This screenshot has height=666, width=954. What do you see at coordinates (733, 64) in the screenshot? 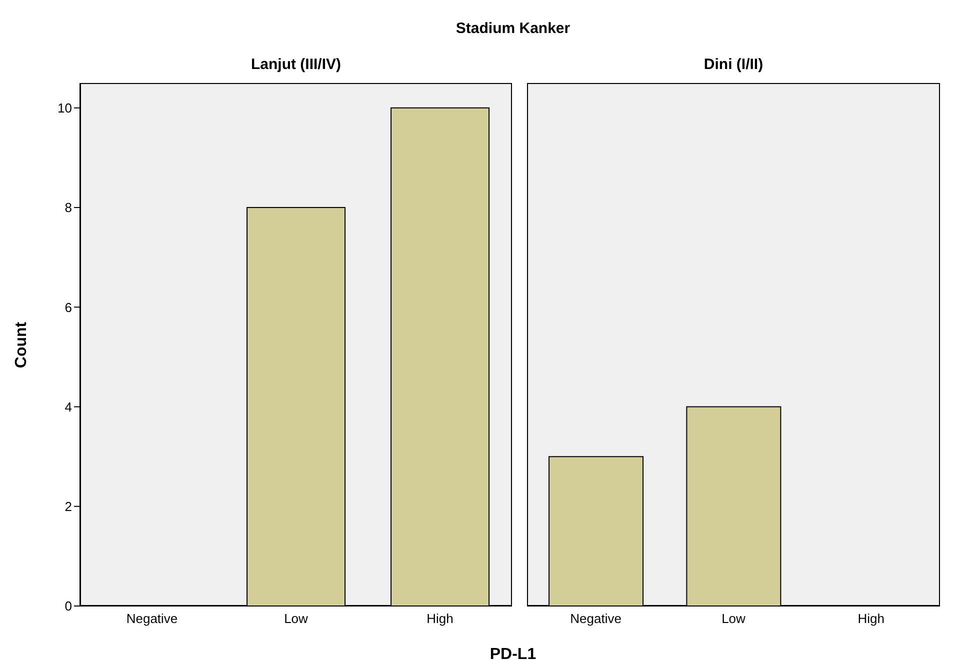
I see `chart-title: Dini (I/II)` at bounding box center [733, 64].